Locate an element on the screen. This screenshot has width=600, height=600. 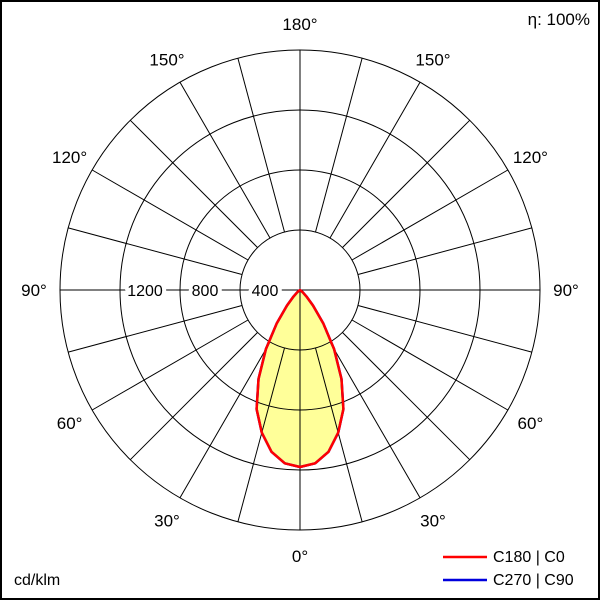
units-label: cd/klm is located at coordinates (37, 580).